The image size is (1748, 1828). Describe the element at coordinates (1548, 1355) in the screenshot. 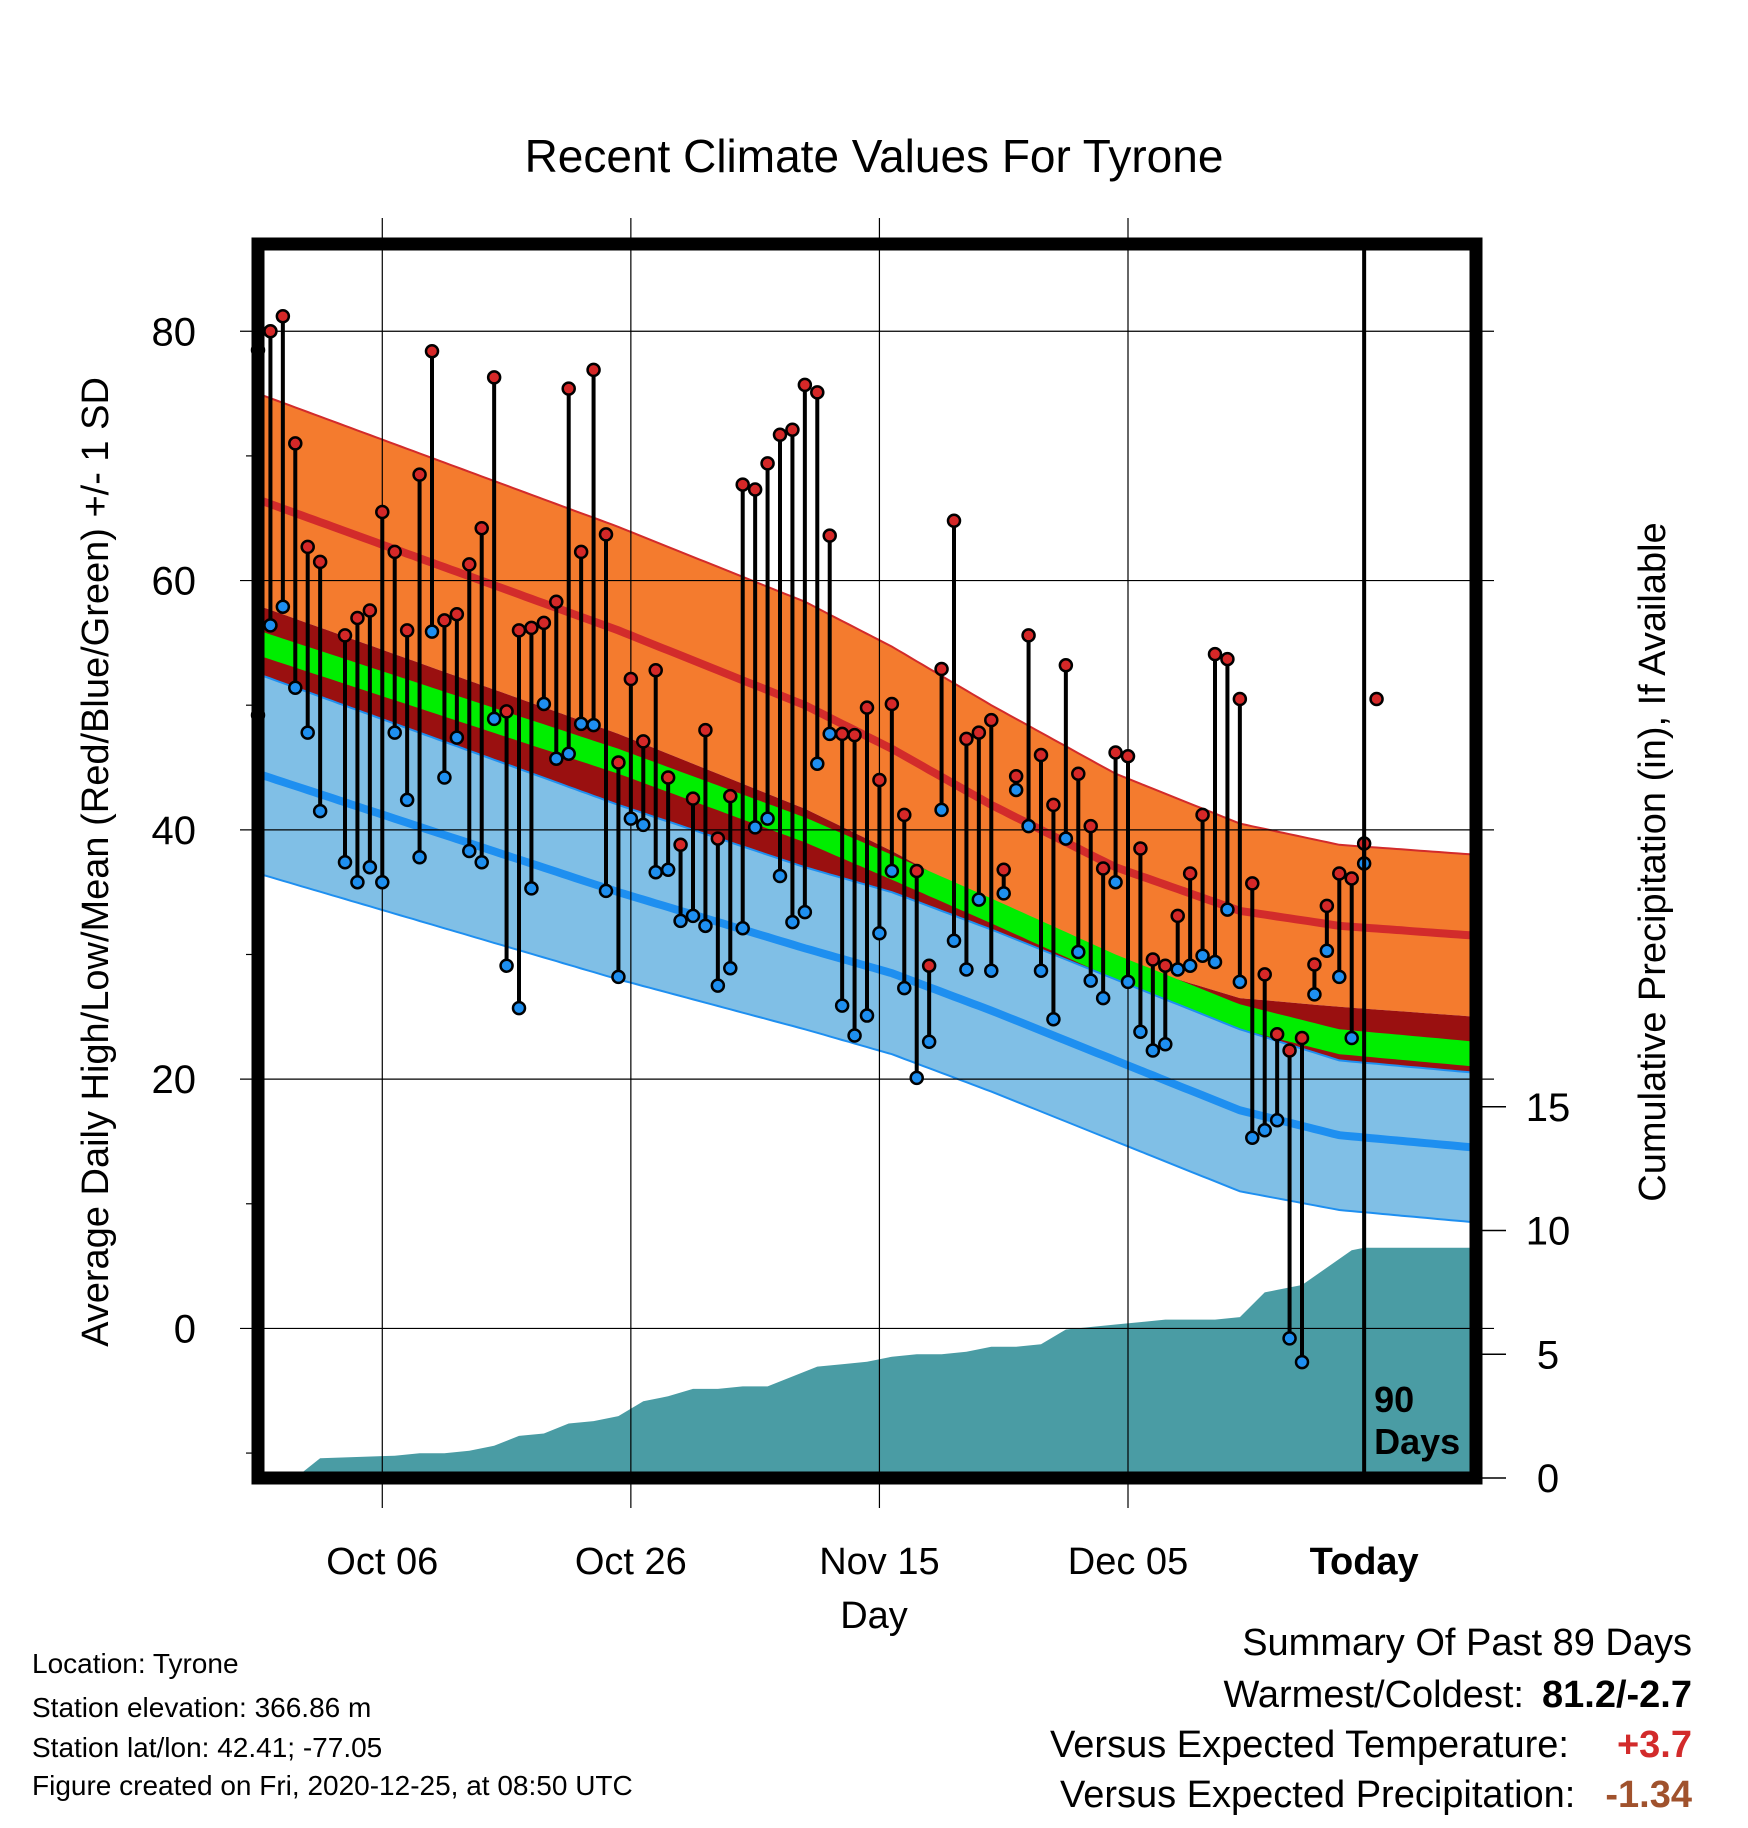

I see `y2-tick-label: 5` at that location.